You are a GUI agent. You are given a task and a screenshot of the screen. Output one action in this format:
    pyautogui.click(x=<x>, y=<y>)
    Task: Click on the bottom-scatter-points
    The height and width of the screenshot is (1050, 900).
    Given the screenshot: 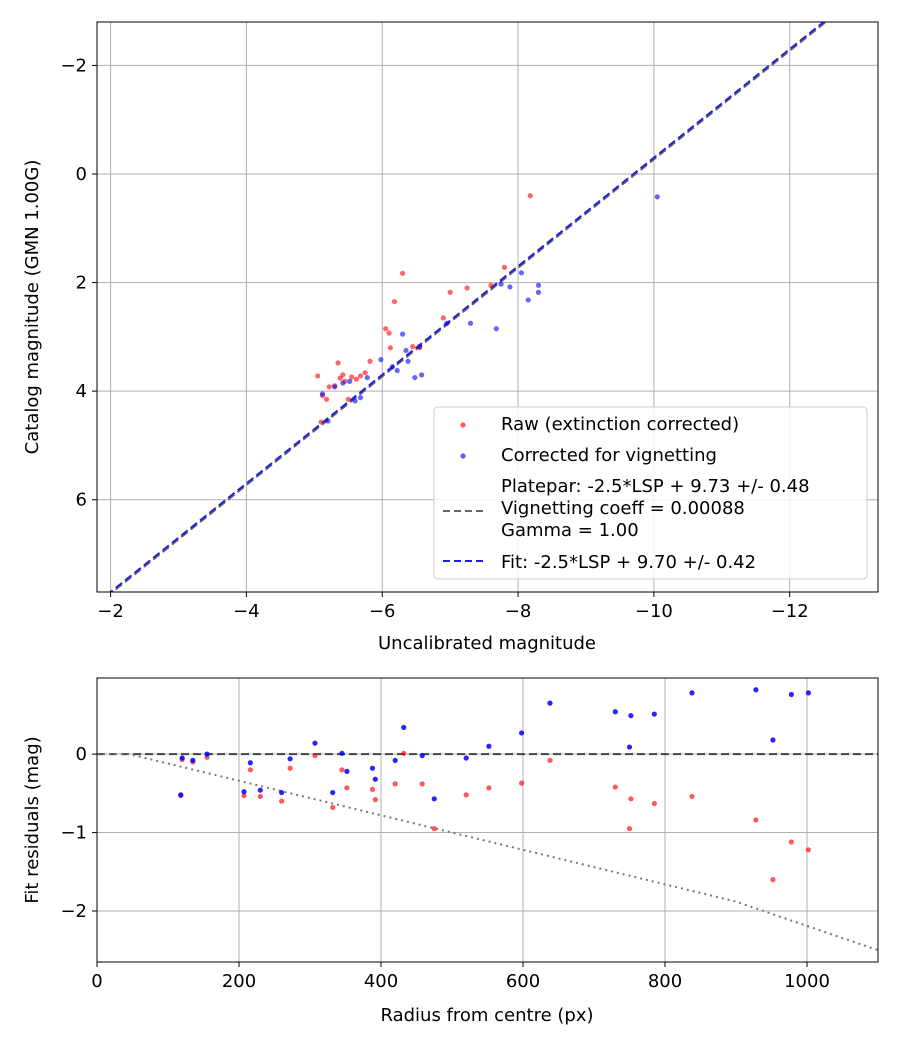 What is the action you would take?
    pyautogui.click(x=495, y=785)
    